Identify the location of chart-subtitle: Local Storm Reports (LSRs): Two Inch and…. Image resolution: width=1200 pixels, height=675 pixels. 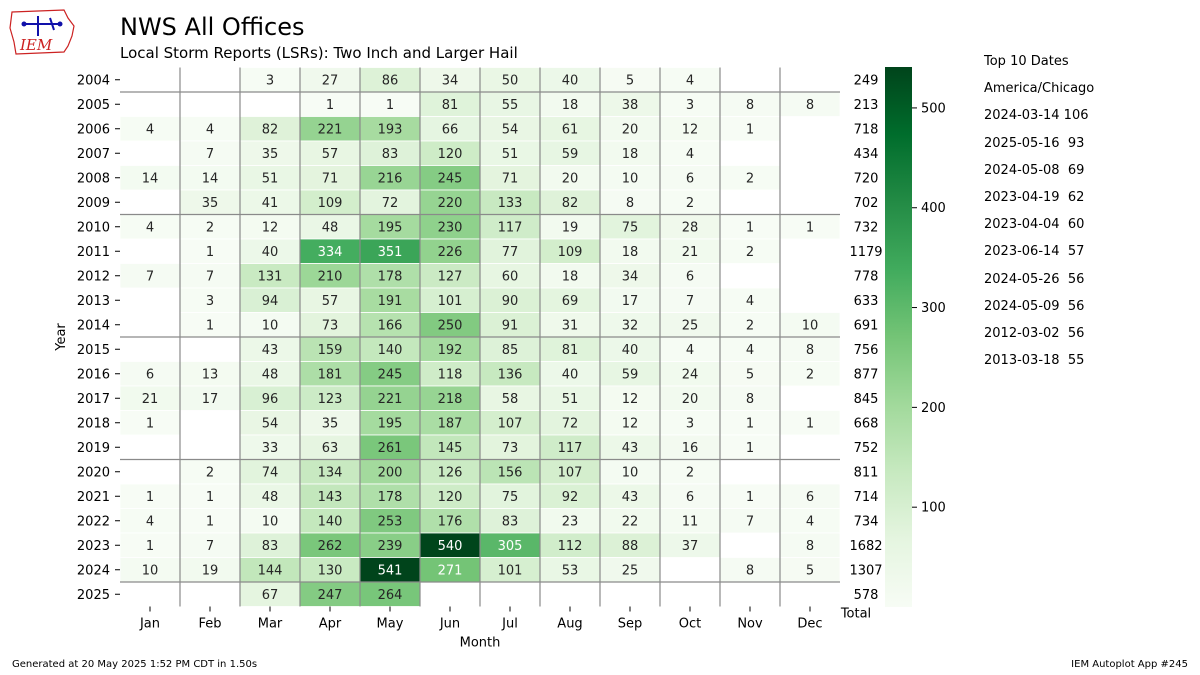
(319, 53).